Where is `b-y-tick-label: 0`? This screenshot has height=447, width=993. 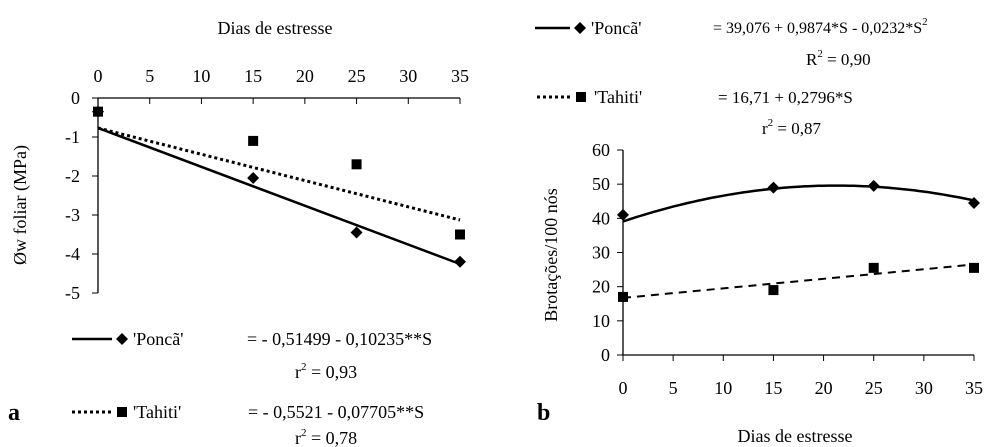 b-y-tick-label: 0 is located at coordinates (605, 355).